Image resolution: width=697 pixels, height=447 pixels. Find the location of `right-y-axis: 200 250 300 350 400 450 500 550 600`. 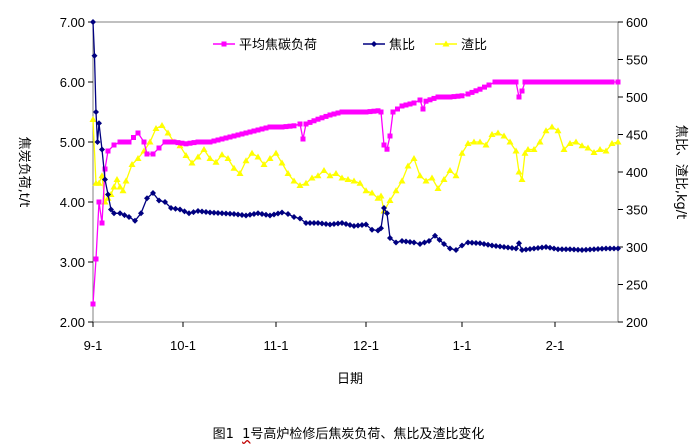

right-y-axis: 200 250 300 350 400 450 500 550 600 is located at coordinates (633, 172).